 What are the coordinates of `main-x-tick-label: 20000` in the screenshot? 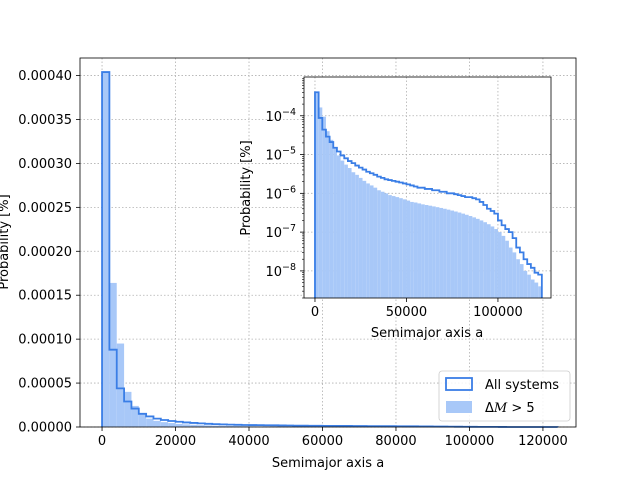 It's located at (175, 441).